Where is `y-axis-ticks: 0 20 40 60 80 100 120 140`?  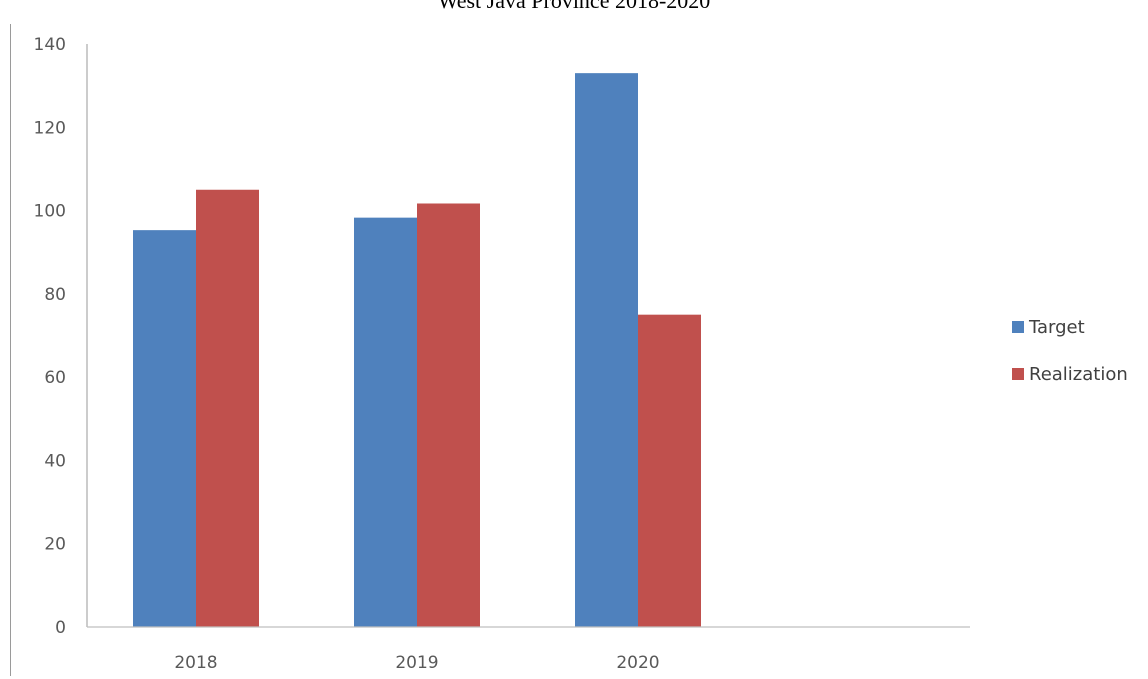 y-axis-ticks: 0 20 40 60 80 100 120 140 is located at coordinates (50, 336).